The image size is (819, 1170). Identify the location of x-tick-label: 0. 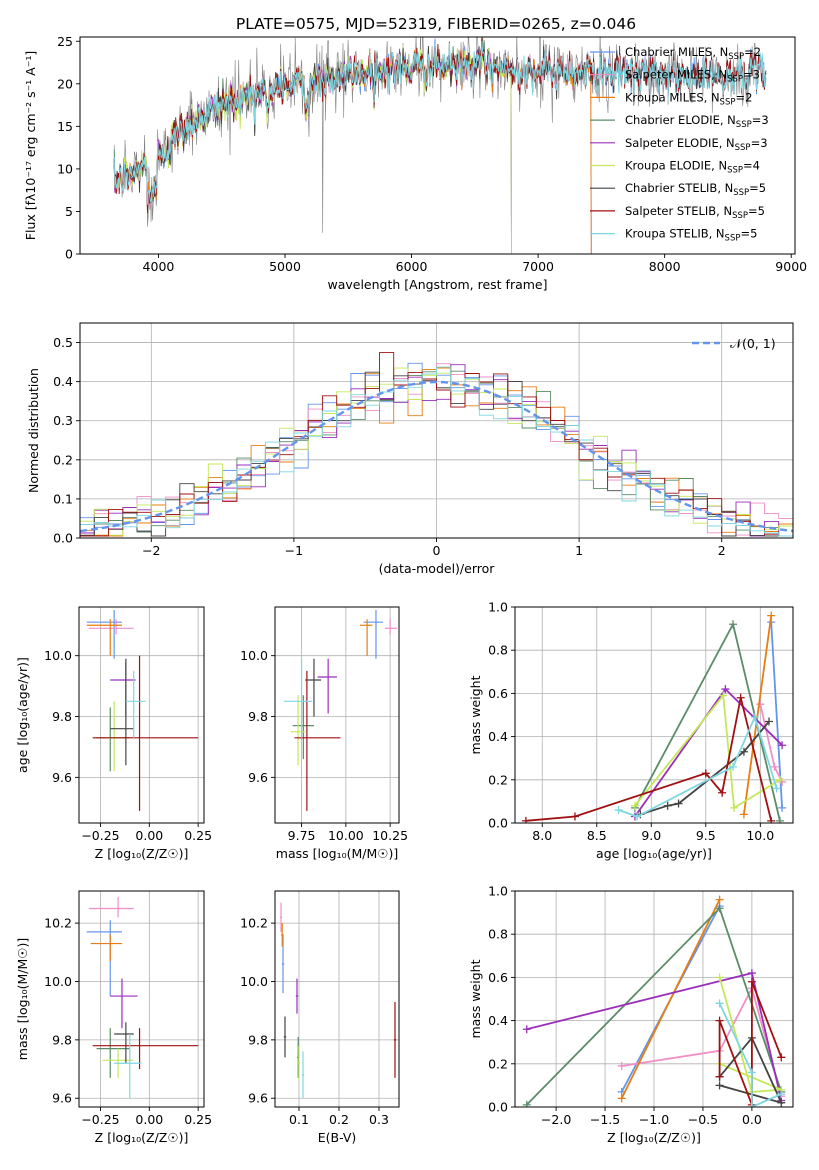
(437, 550).